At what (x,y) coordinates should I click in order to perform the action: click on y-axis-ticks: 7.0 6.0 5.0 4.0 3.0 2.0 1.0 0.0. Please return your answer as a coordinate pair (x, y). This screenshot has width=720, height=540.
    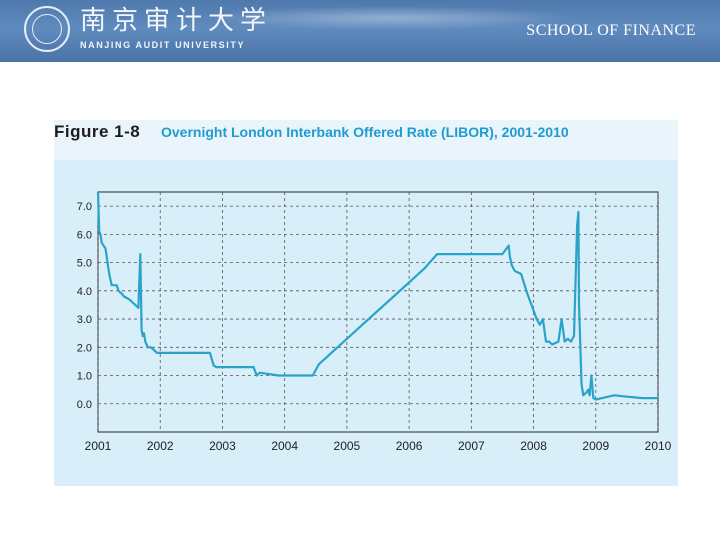
    Looking at the image, I should click on (84, 306).